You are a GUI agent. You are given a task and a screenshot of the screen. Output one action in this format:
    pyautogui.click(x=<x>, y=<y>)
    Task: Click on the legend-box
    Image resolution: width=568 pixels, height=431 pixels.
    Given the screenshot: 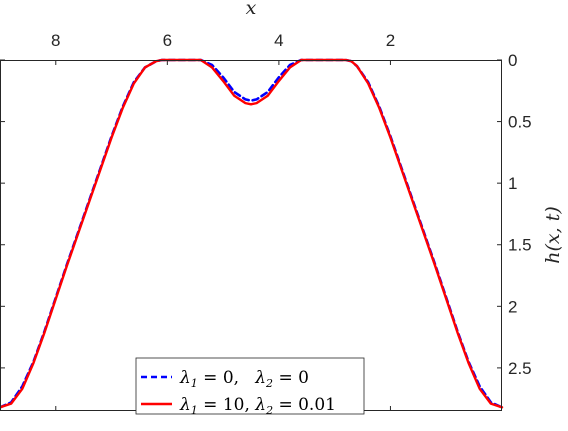 What is the action you would take?
    pyautogui.click(x=250, y=386)
    